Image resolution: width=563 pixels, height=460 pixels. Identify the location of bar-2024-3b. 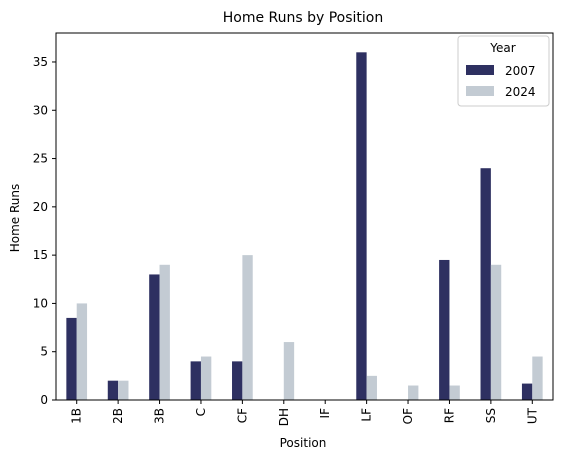
(164, 332).